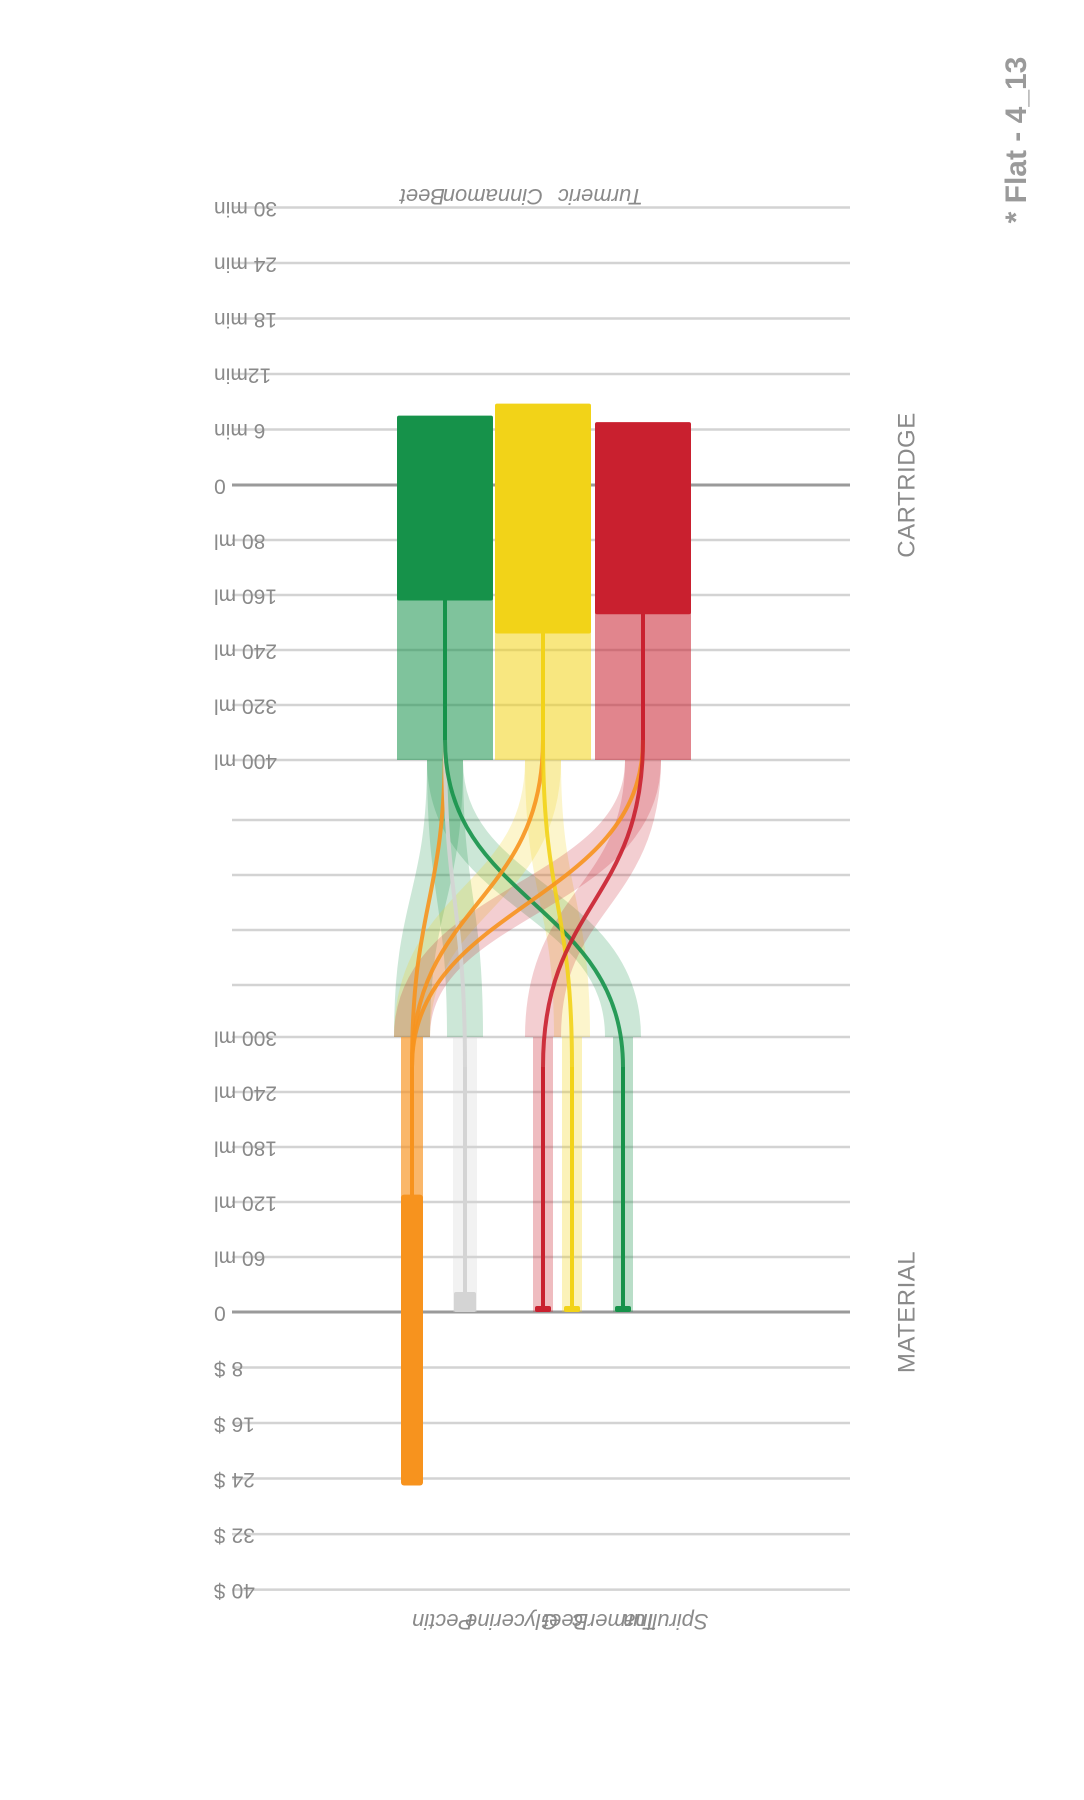 This screenshot has width=1084, height=1800. Describe the element at coordinates (245, 1147) in the screenshot. I see `tick-label-material-volume: 180 ml` at that location.